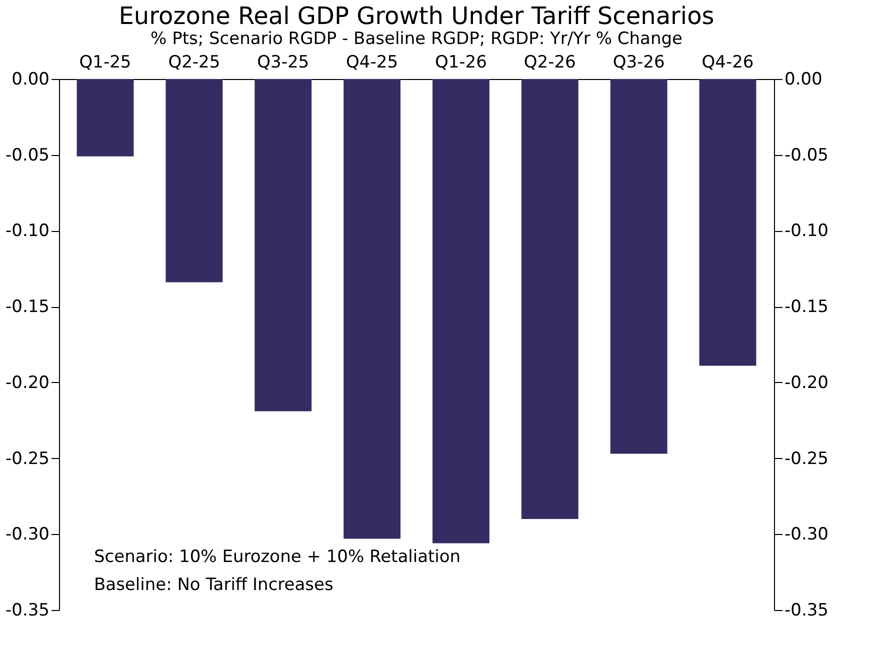  What do you see at coordinates (806, 534) in the screenshot?
I see `y2-tick-label: -0.30` at bounding box center [806, 534].